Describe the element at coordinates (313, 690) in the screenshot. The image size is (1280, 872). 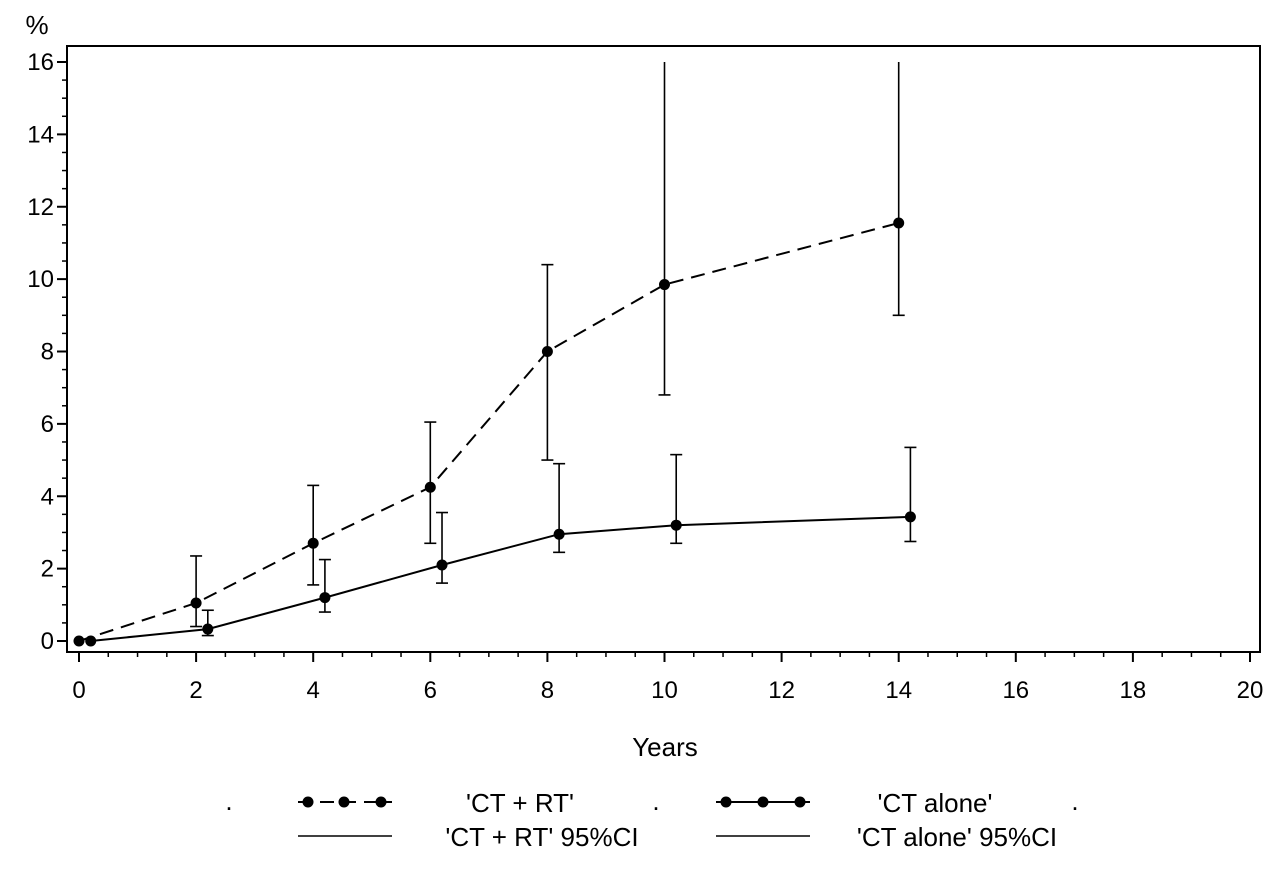
I see `x-tick-label-2: 4` at that location.